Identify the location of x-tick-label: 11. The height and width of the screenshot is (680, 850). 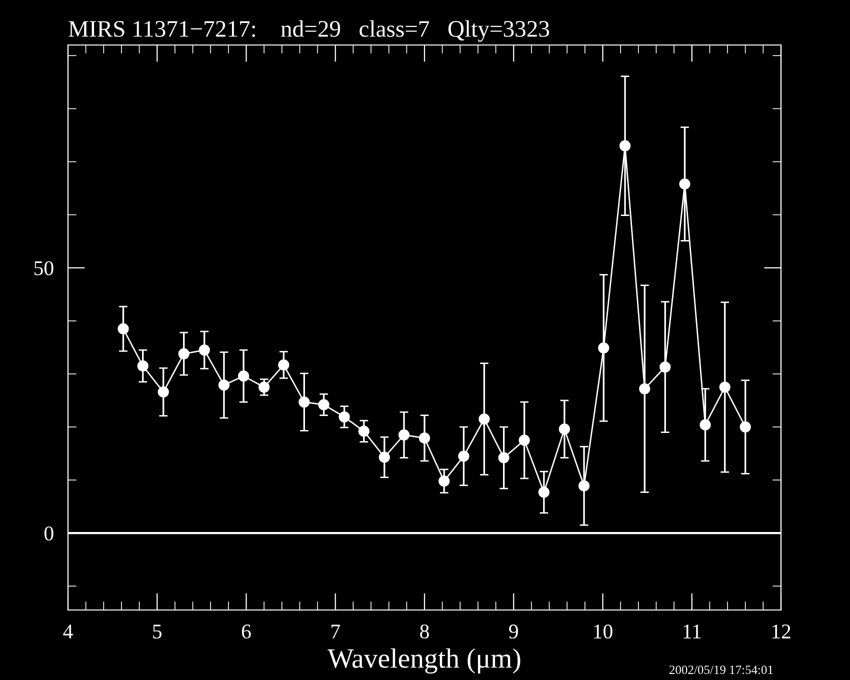
(692, 631).